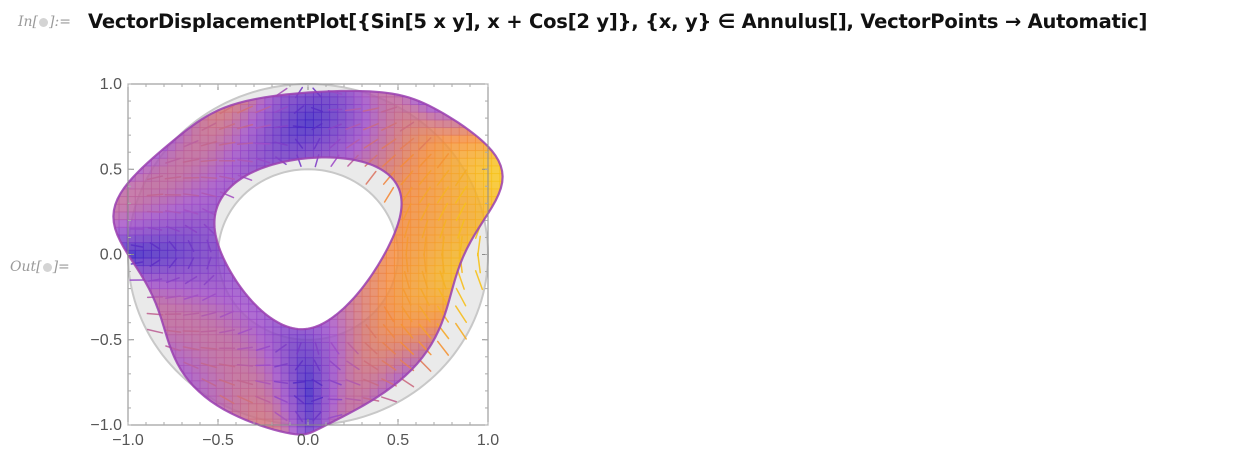  Describe the element at coordinates (308, 440) in the screenshot. I see `x-tick-label-2: 0.0` at that location.